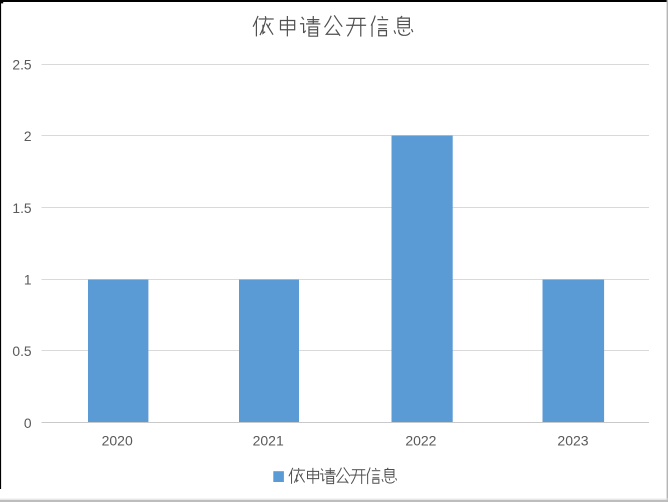  What do you see at coordinates (28, 136) in the screenshot?
I see `svg-text: 2` at bounding box center [28, 136].